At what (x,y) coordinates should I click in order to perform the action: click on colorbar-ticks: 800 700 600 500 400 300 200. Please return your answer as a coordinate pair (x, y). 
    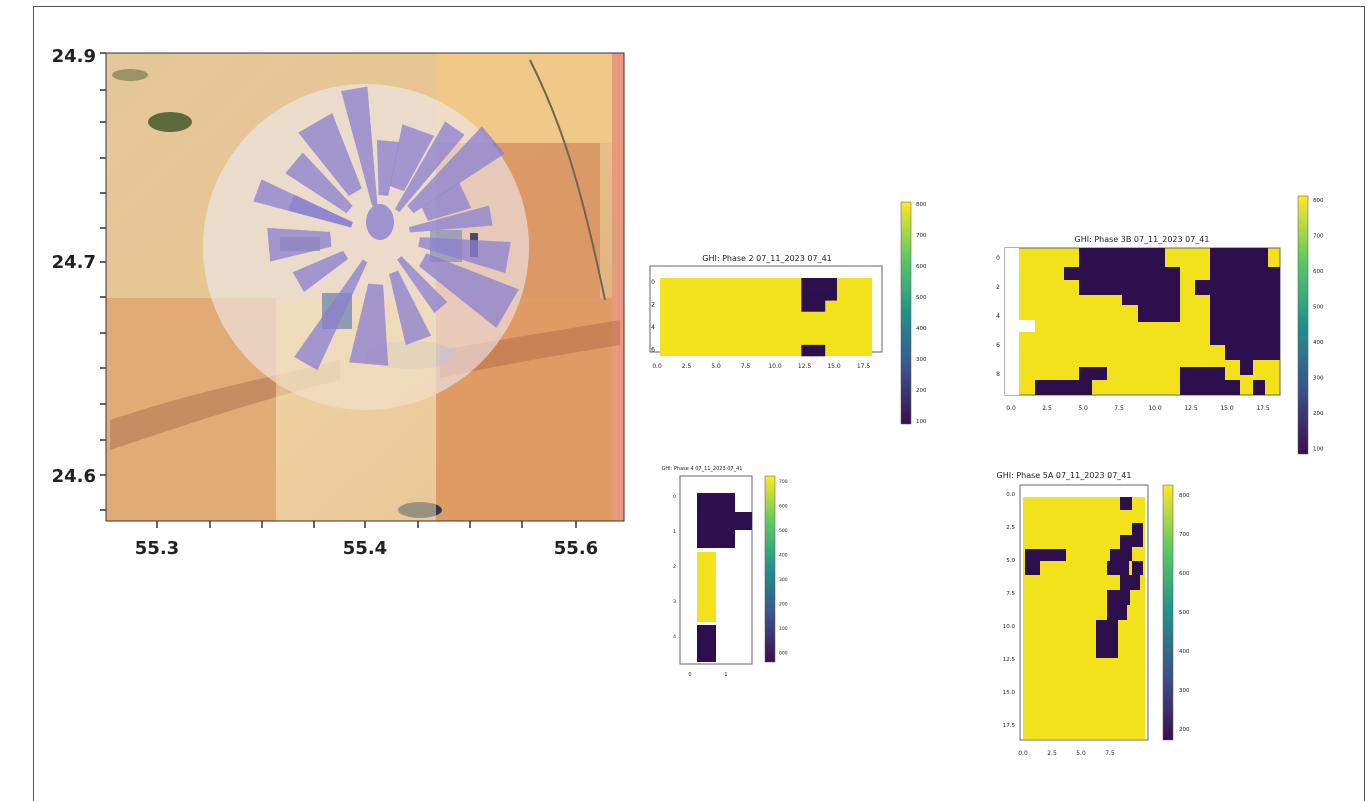
    Looking at the image, I should click on (1184, 613).